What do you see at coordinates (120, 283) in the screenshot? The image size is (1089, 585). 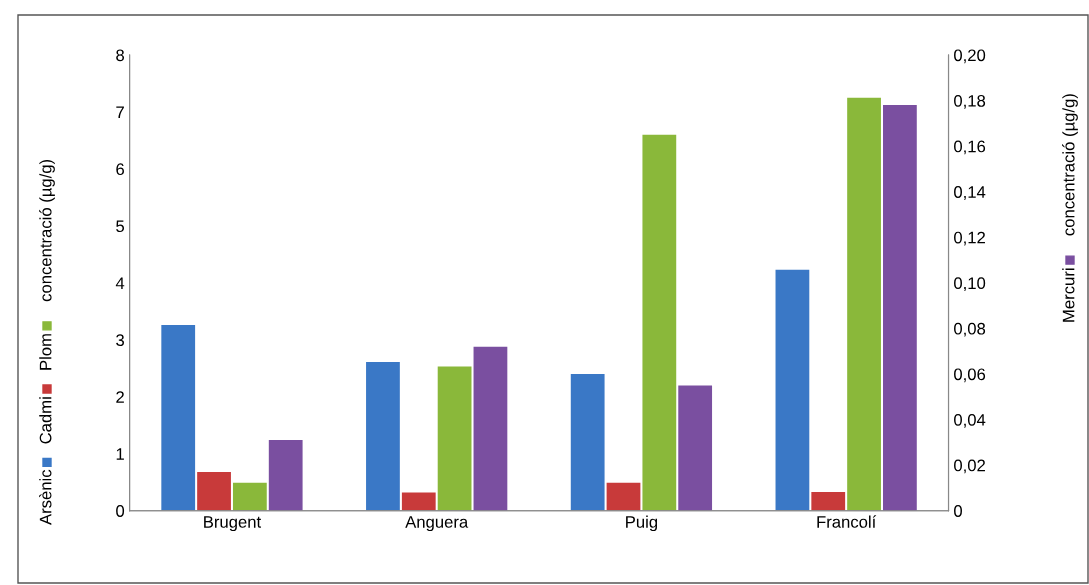 I see `y-tick-label: 4` at bounding box center [120, 283].